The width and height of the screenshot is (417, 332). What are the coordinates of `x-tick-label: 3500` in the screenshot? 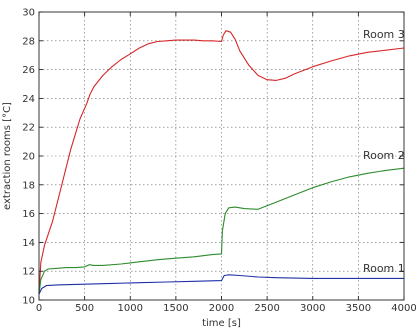 It's located at (358, 308).